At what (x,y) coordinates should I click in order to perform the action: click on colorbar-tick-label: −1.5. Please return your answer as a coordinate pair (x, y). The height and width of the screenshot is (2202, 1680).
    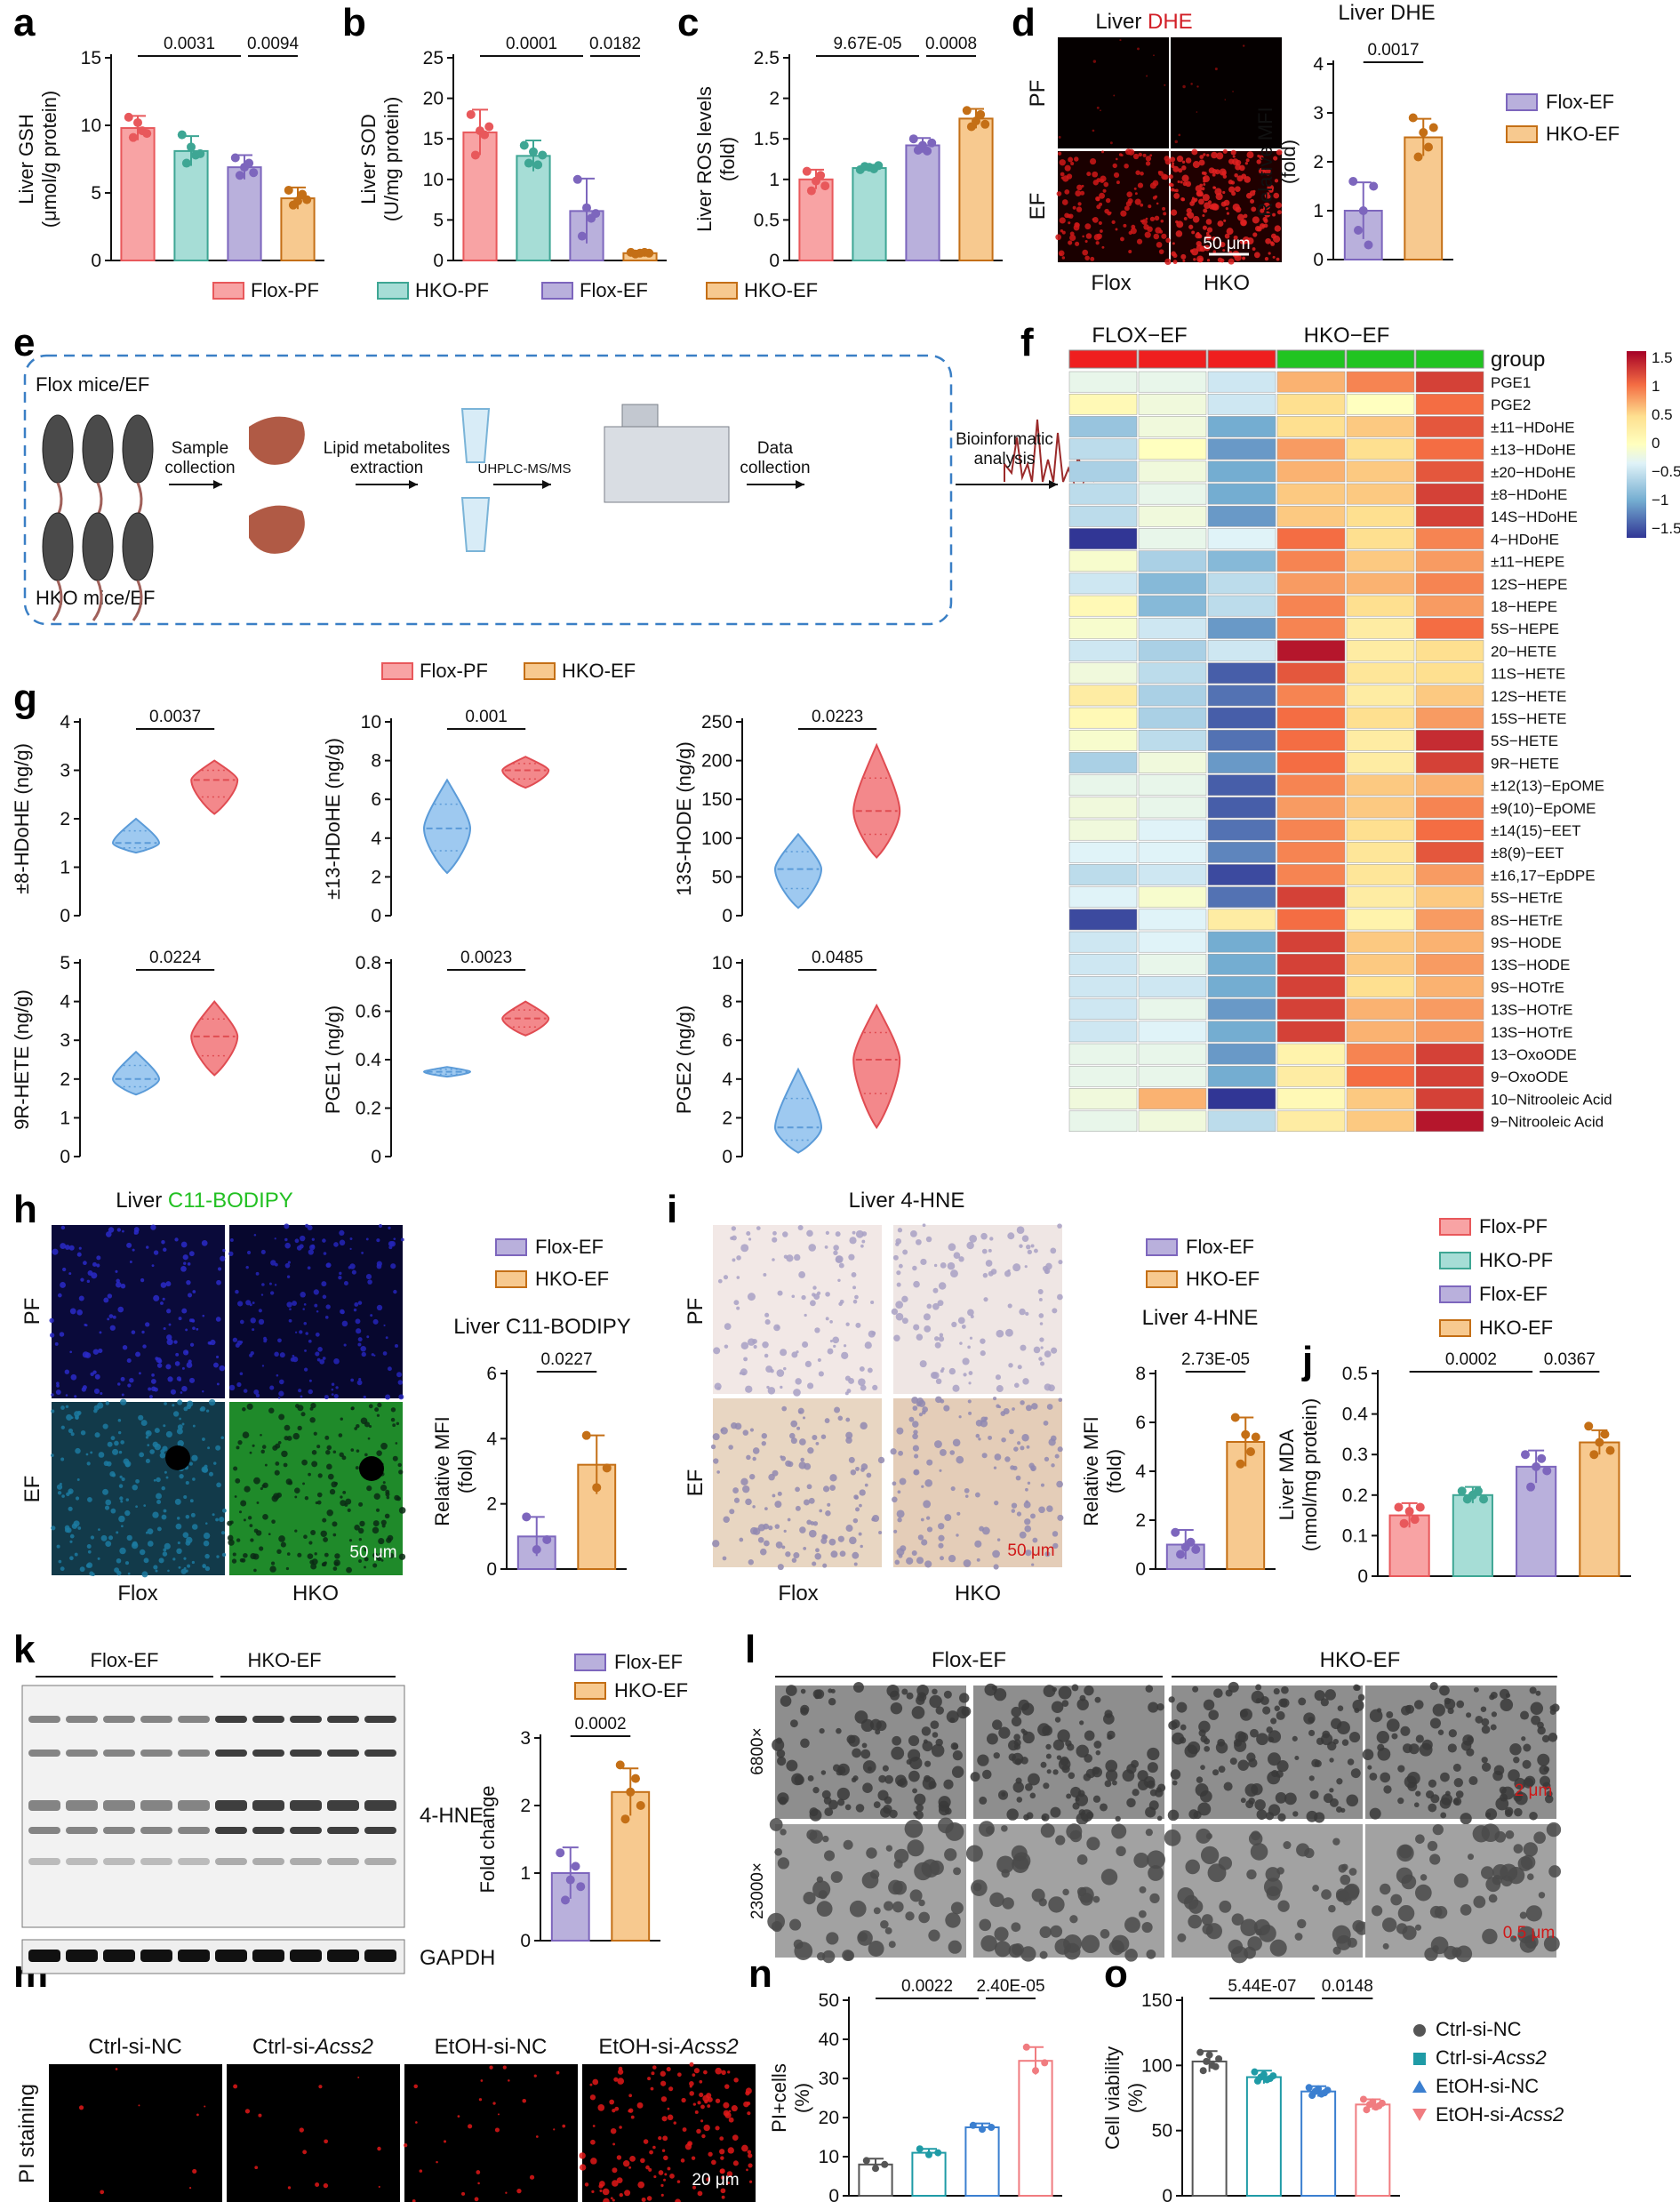
    Looking at the image, I should click on (1666, 528).